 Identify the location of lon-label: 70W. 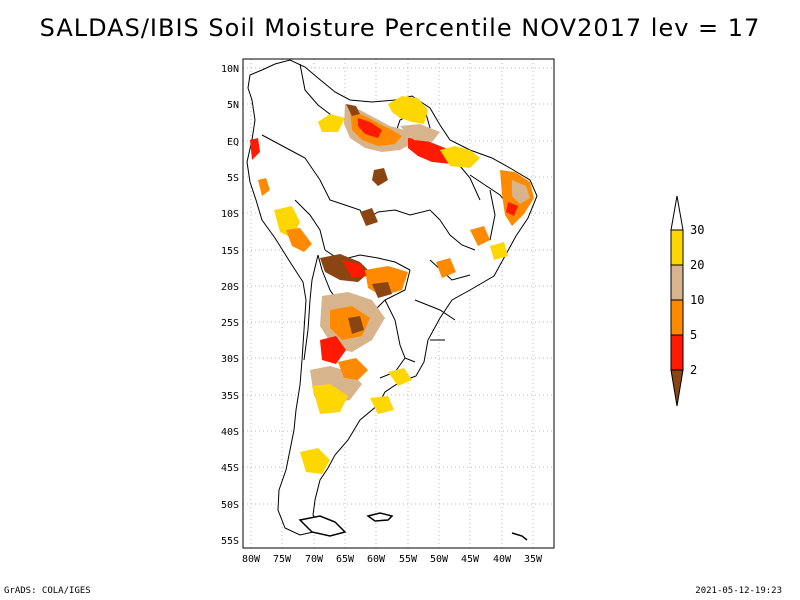
(314, 559).